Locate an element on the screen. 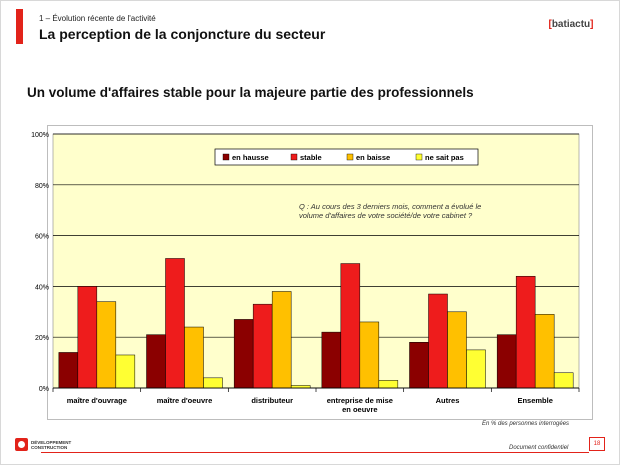 Image resolution: width=620 pixels, height=465 pixels. legend-label: en hausse is located at coordinates (250, 157).